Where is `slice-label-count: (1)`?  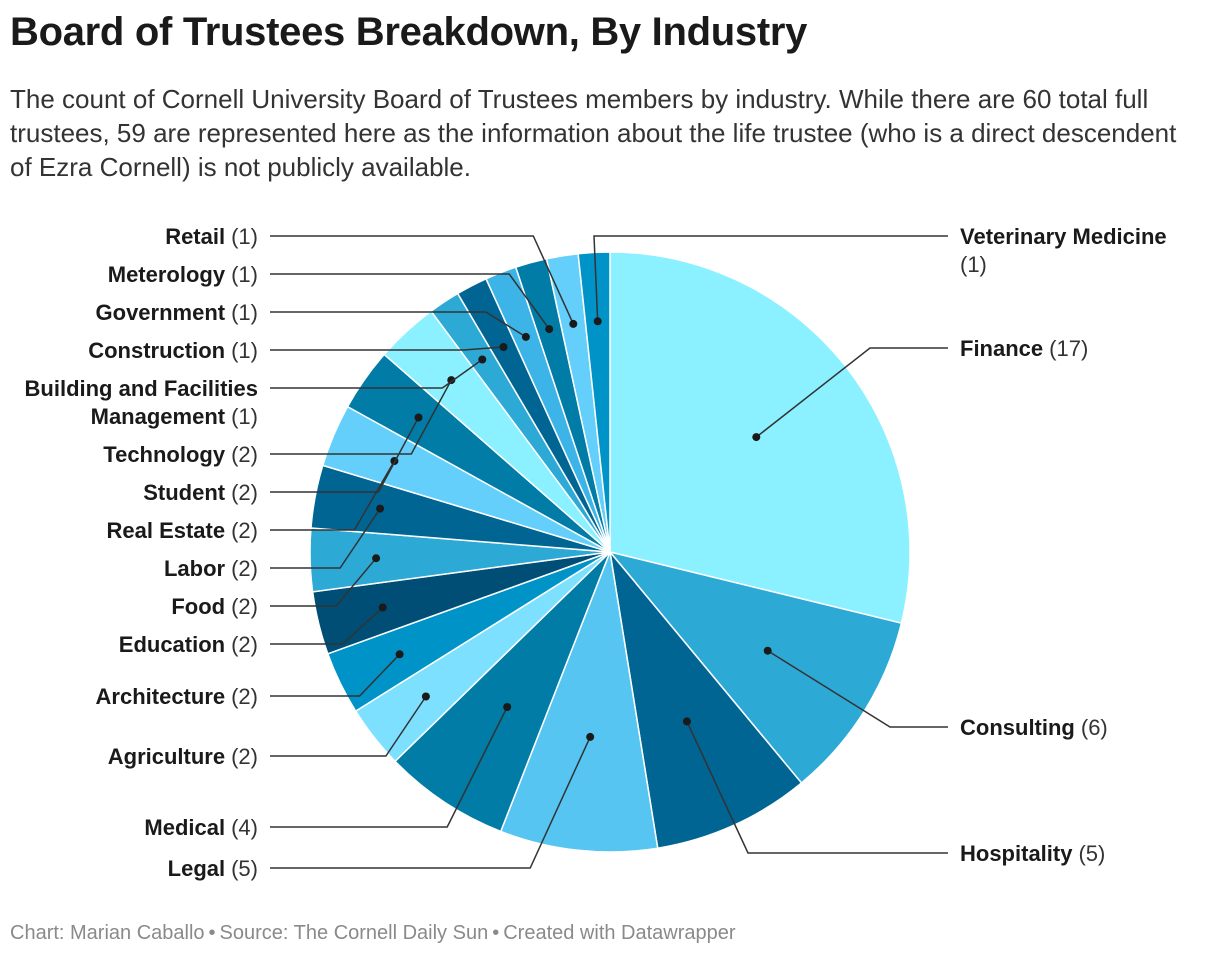
slice-label-count: (1) is located at coordinates (973, 264).